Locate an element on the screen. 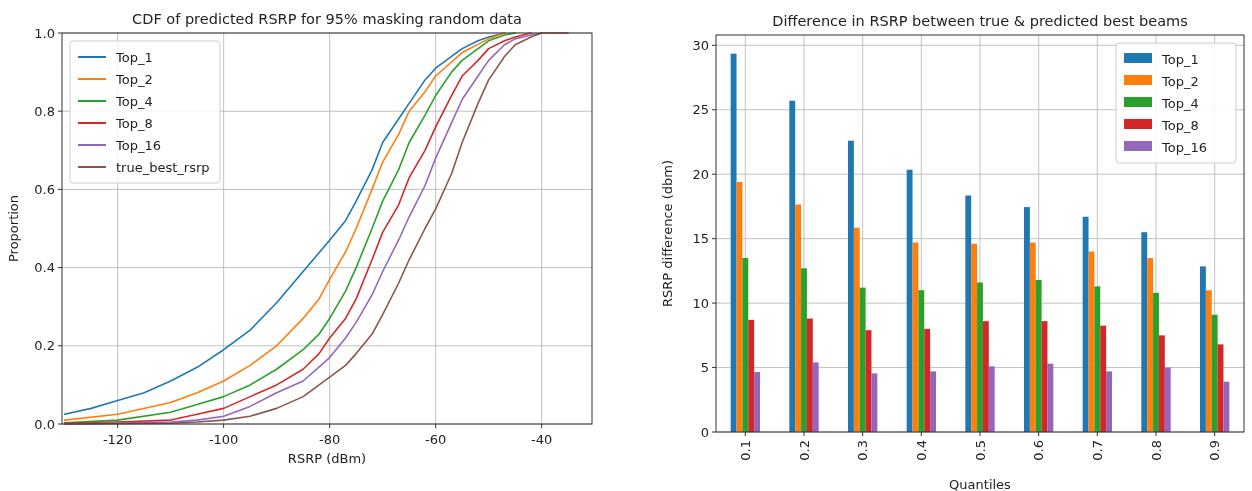 This screenshot has height=491, width=1252. x-tick-label: 0.1 is located at coordinates (745, 450).